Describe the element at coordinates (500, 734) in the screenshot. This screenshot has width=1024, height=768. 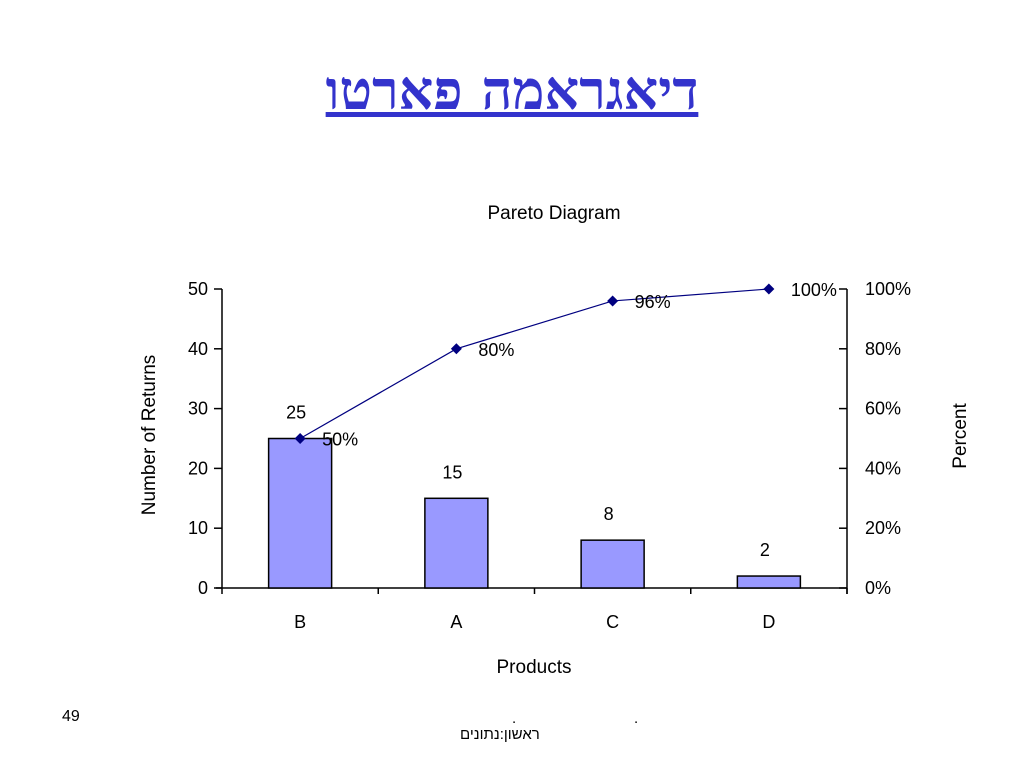
I see `footer-text: ראשון:נתונים` at that location.